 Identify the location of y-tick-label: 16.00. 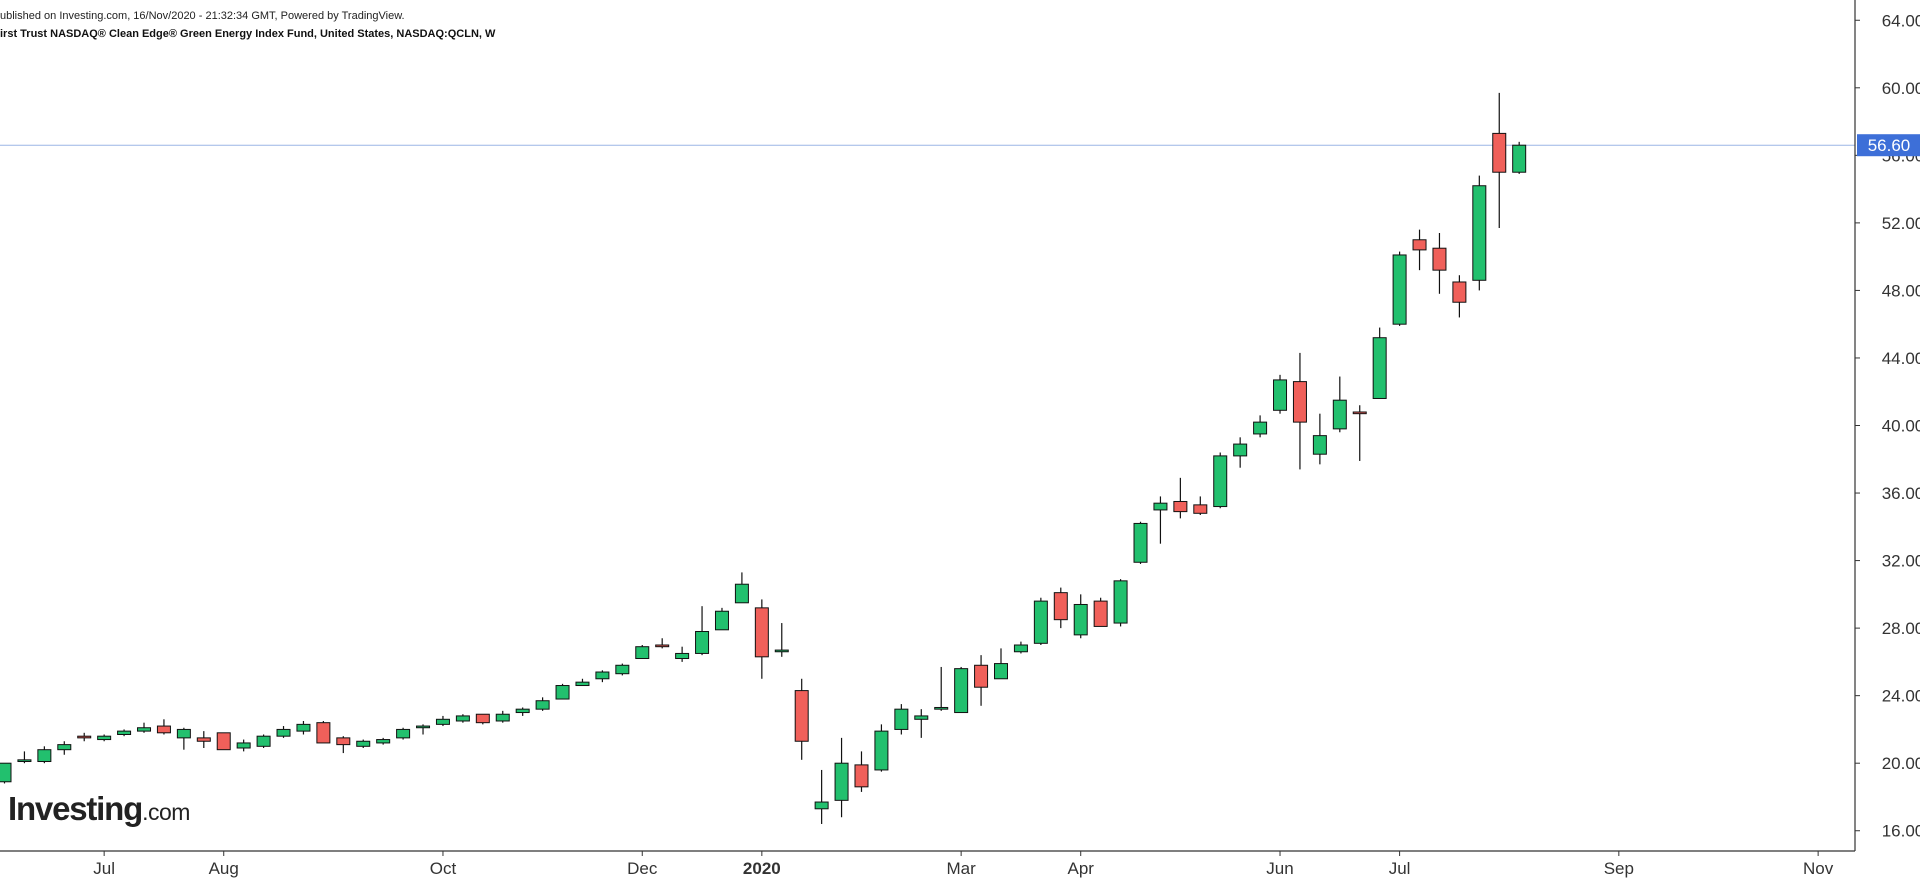
(1901, 831).